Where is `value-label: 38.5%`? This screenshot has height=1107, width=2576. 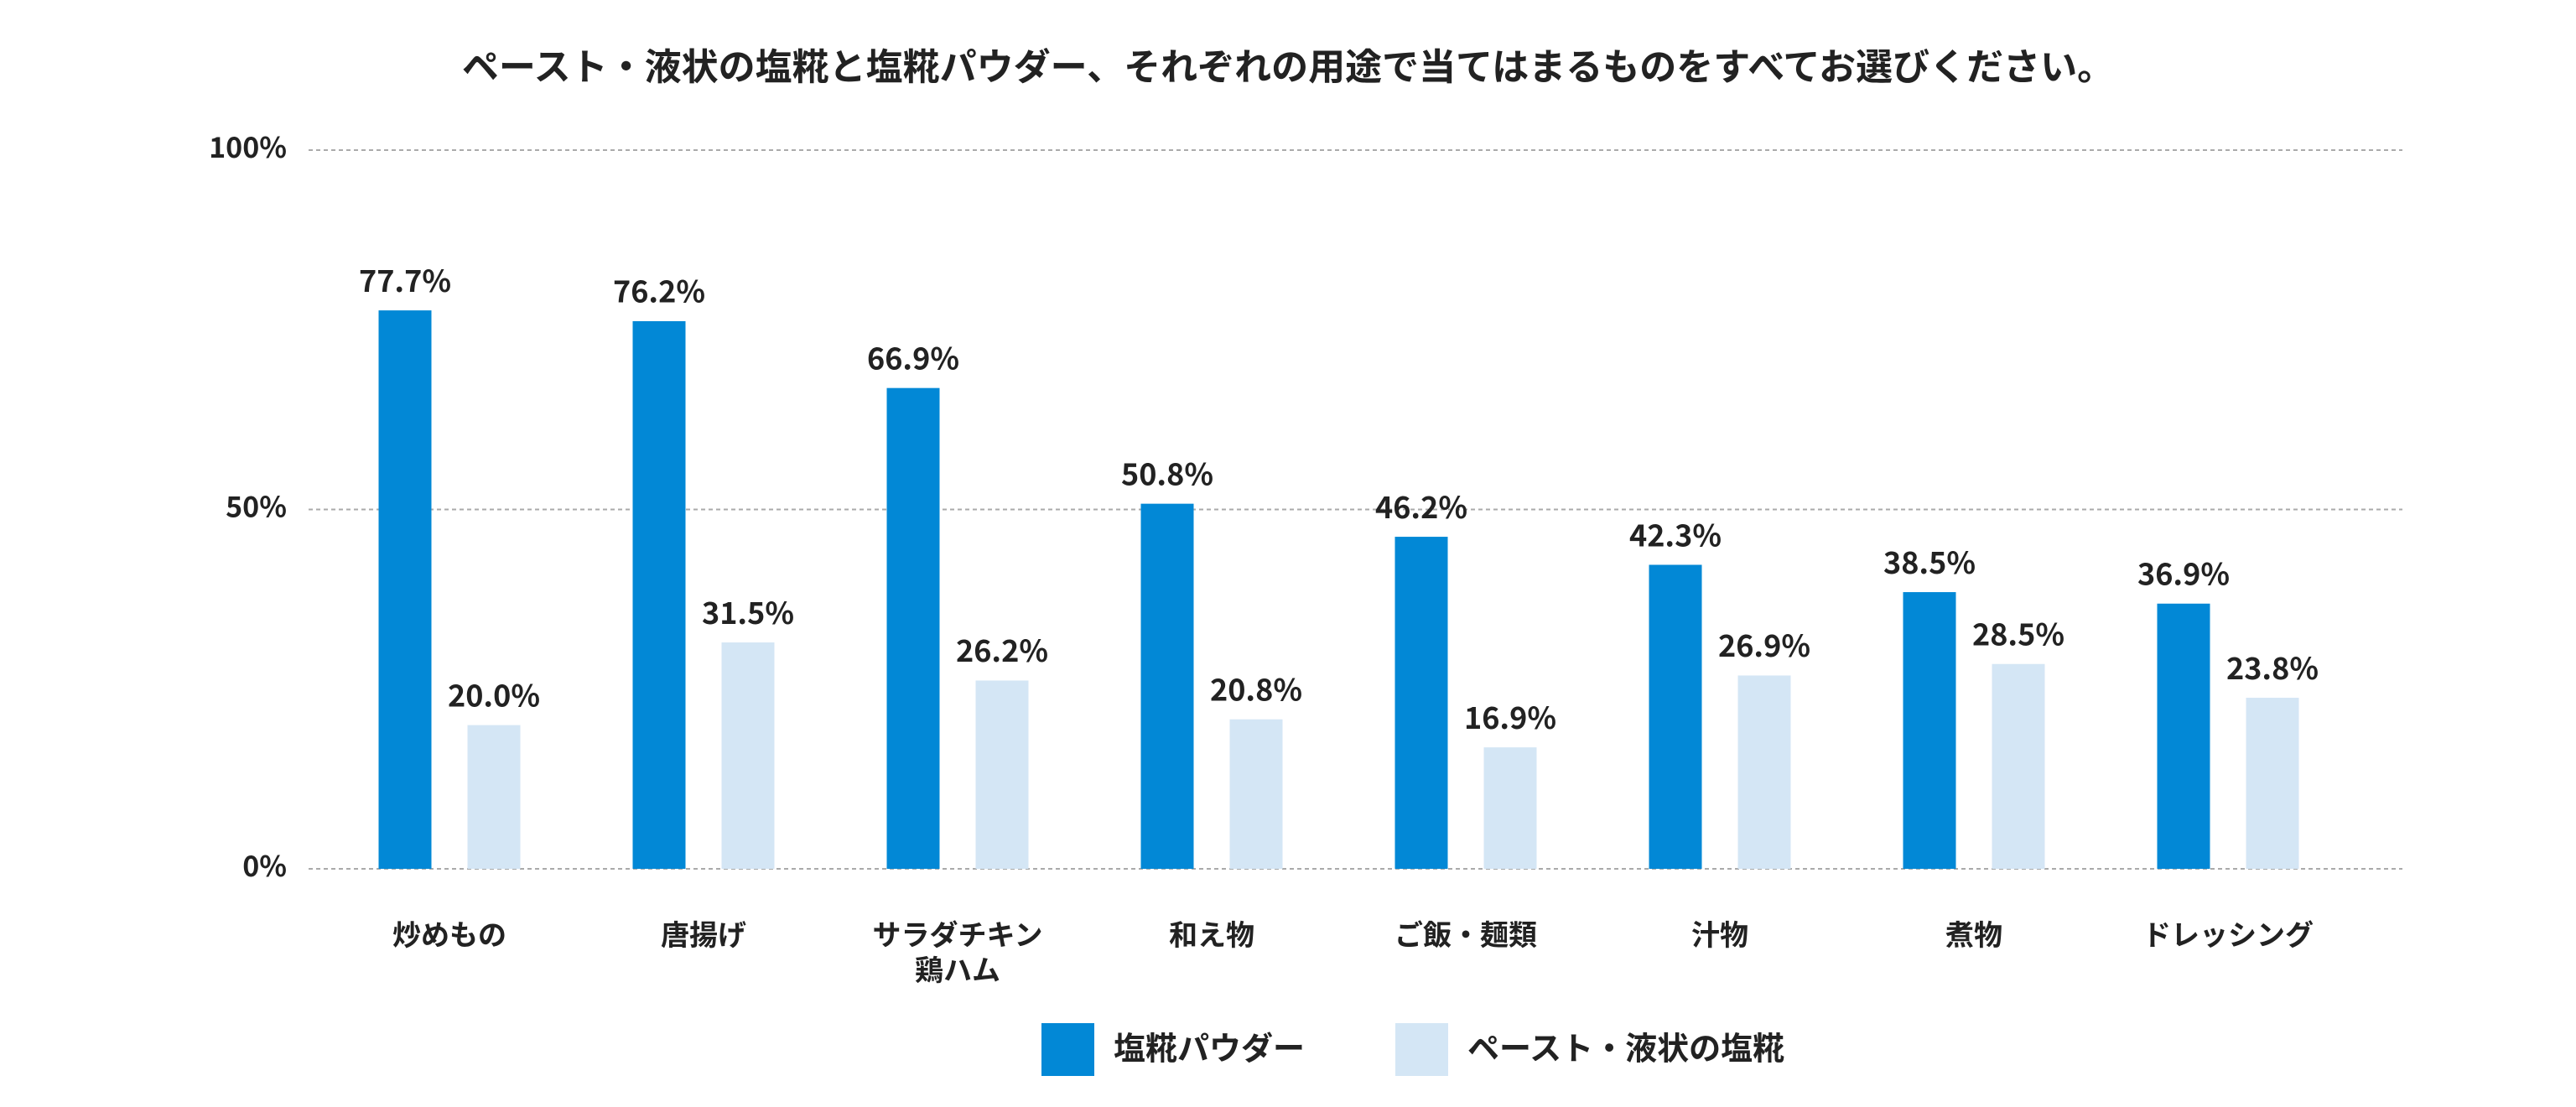 value-label: 38.5% is located at coordinates (1929, 561).